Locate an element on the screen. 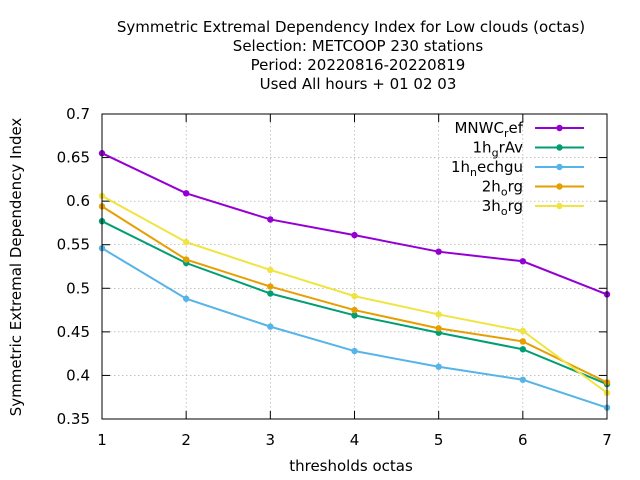 This screenshot has height=480, width=640. legend-item: 1hnechgu is located at coordinates (517, 168).